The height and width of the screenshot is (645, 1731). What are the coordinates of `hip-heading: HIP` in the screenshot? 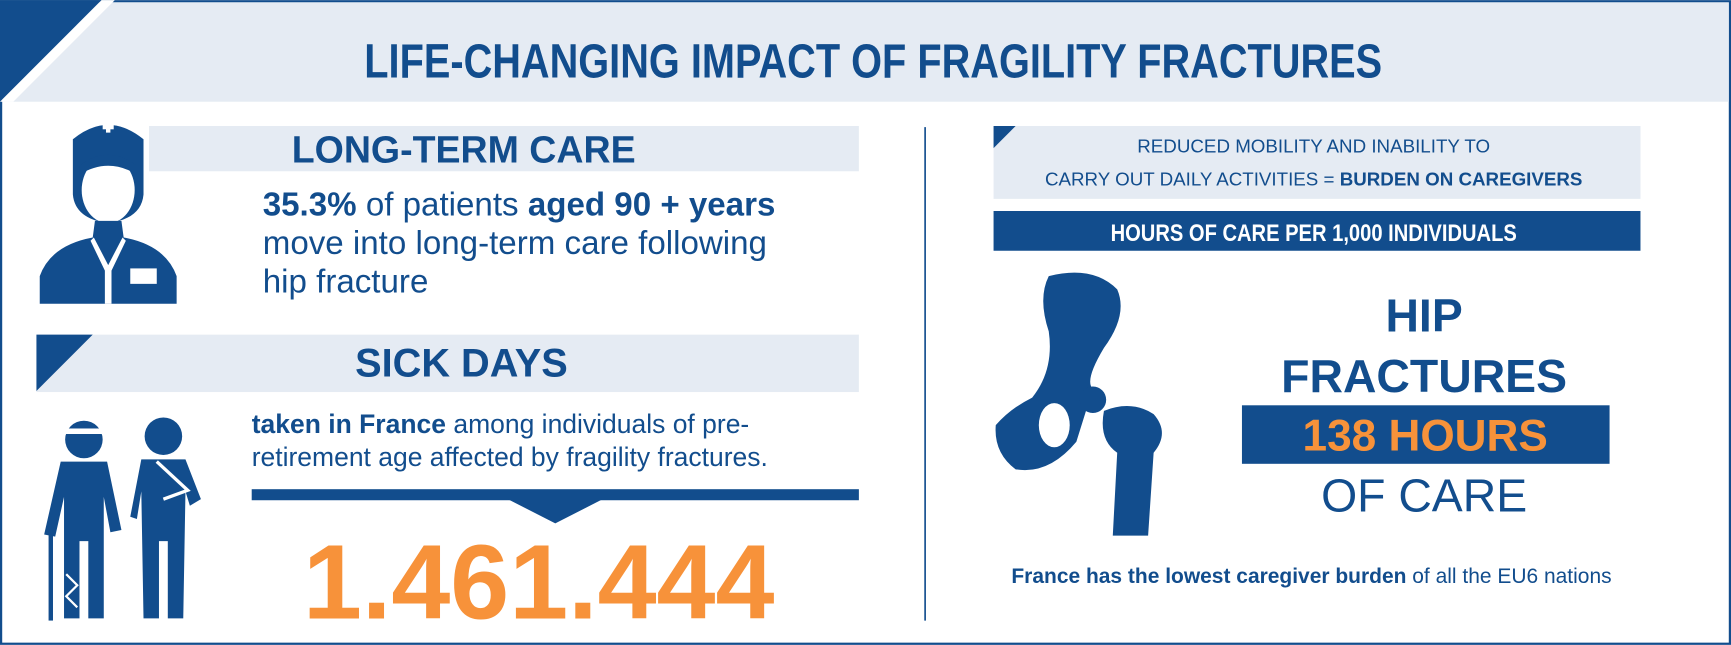 It's located at (1423, 315).